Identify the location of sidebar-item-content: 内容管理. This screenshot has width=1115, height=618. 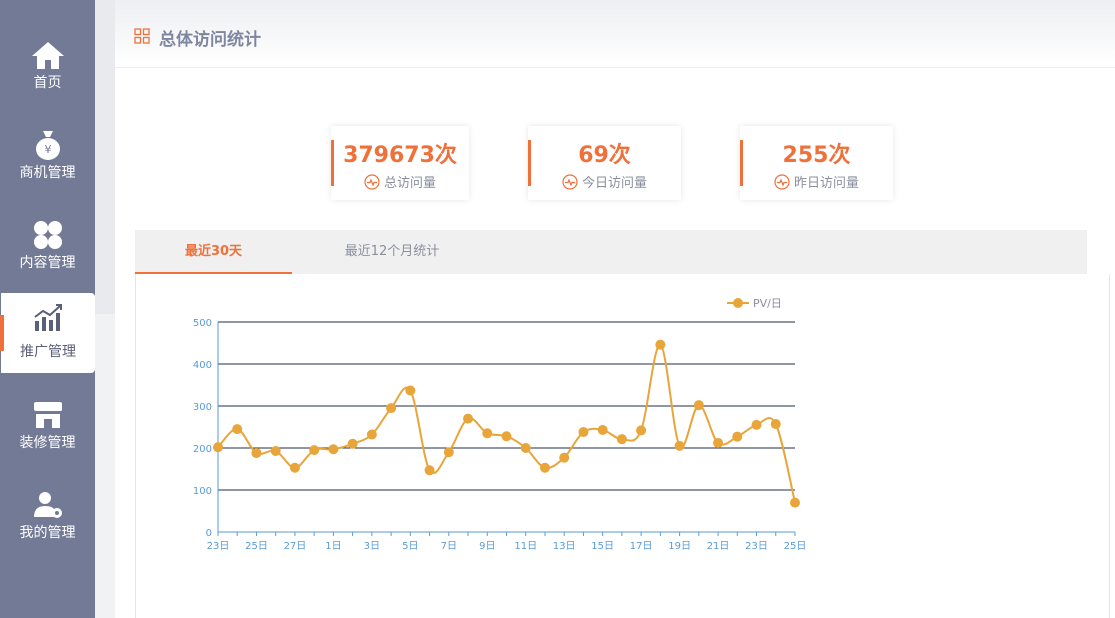
(47, 250).